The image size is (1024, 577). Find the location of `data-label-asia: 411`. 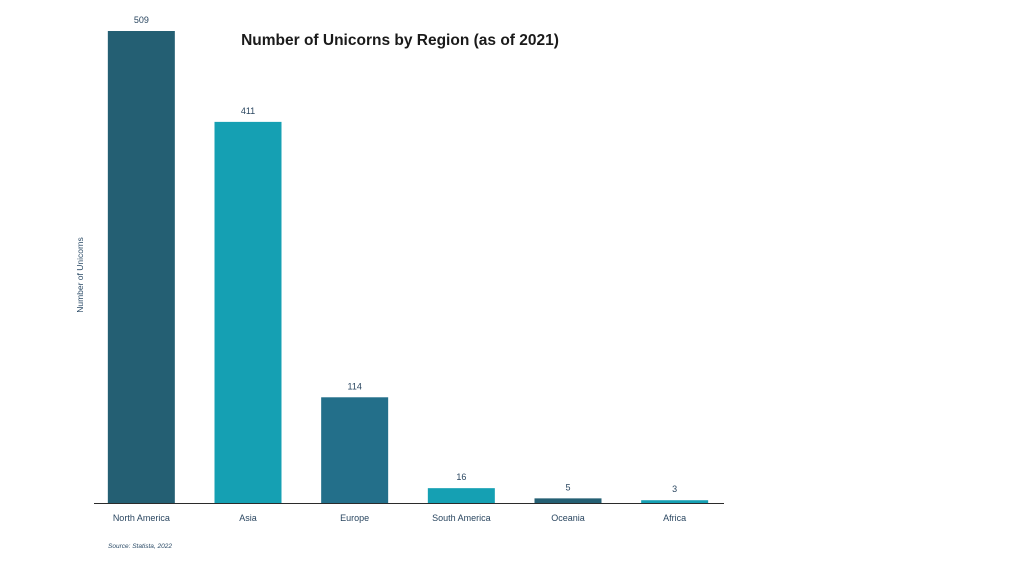

data-label-asia: 411 is located at coordinates (248, 111).